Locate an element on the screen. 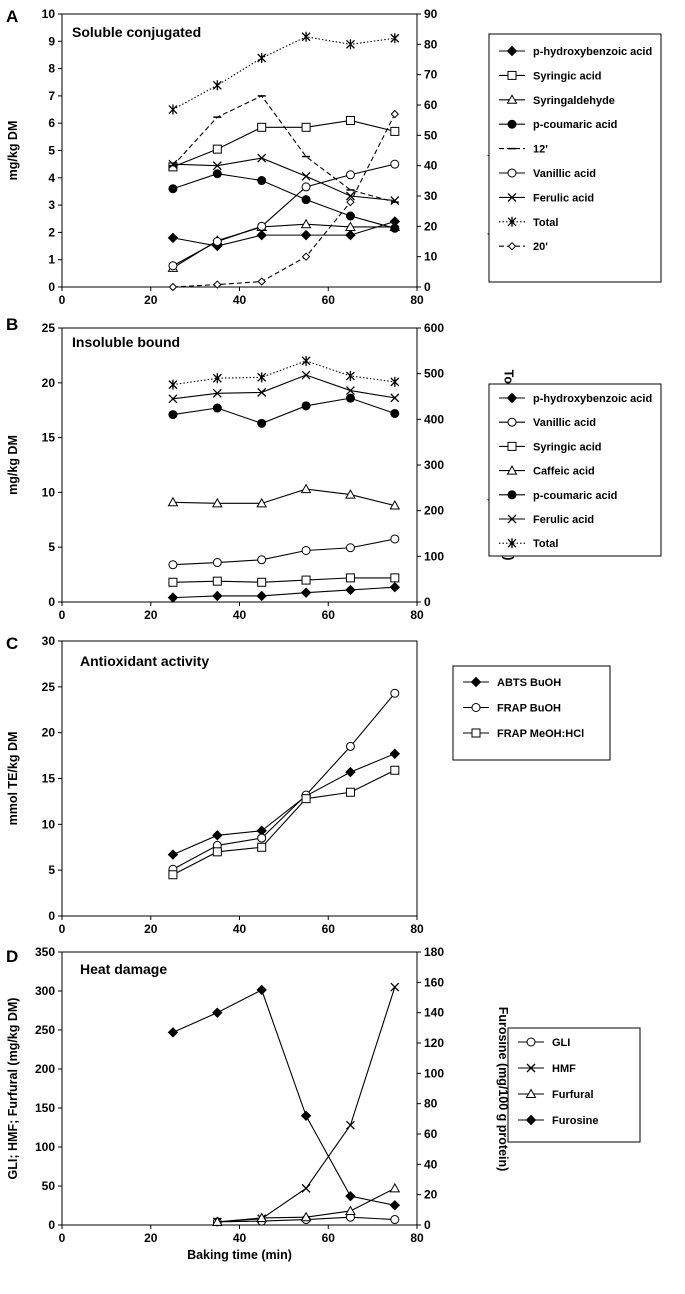 This screenshot has width=685, height=1294. series-frap-meoh-hcl is located at coordinates (284, 822).